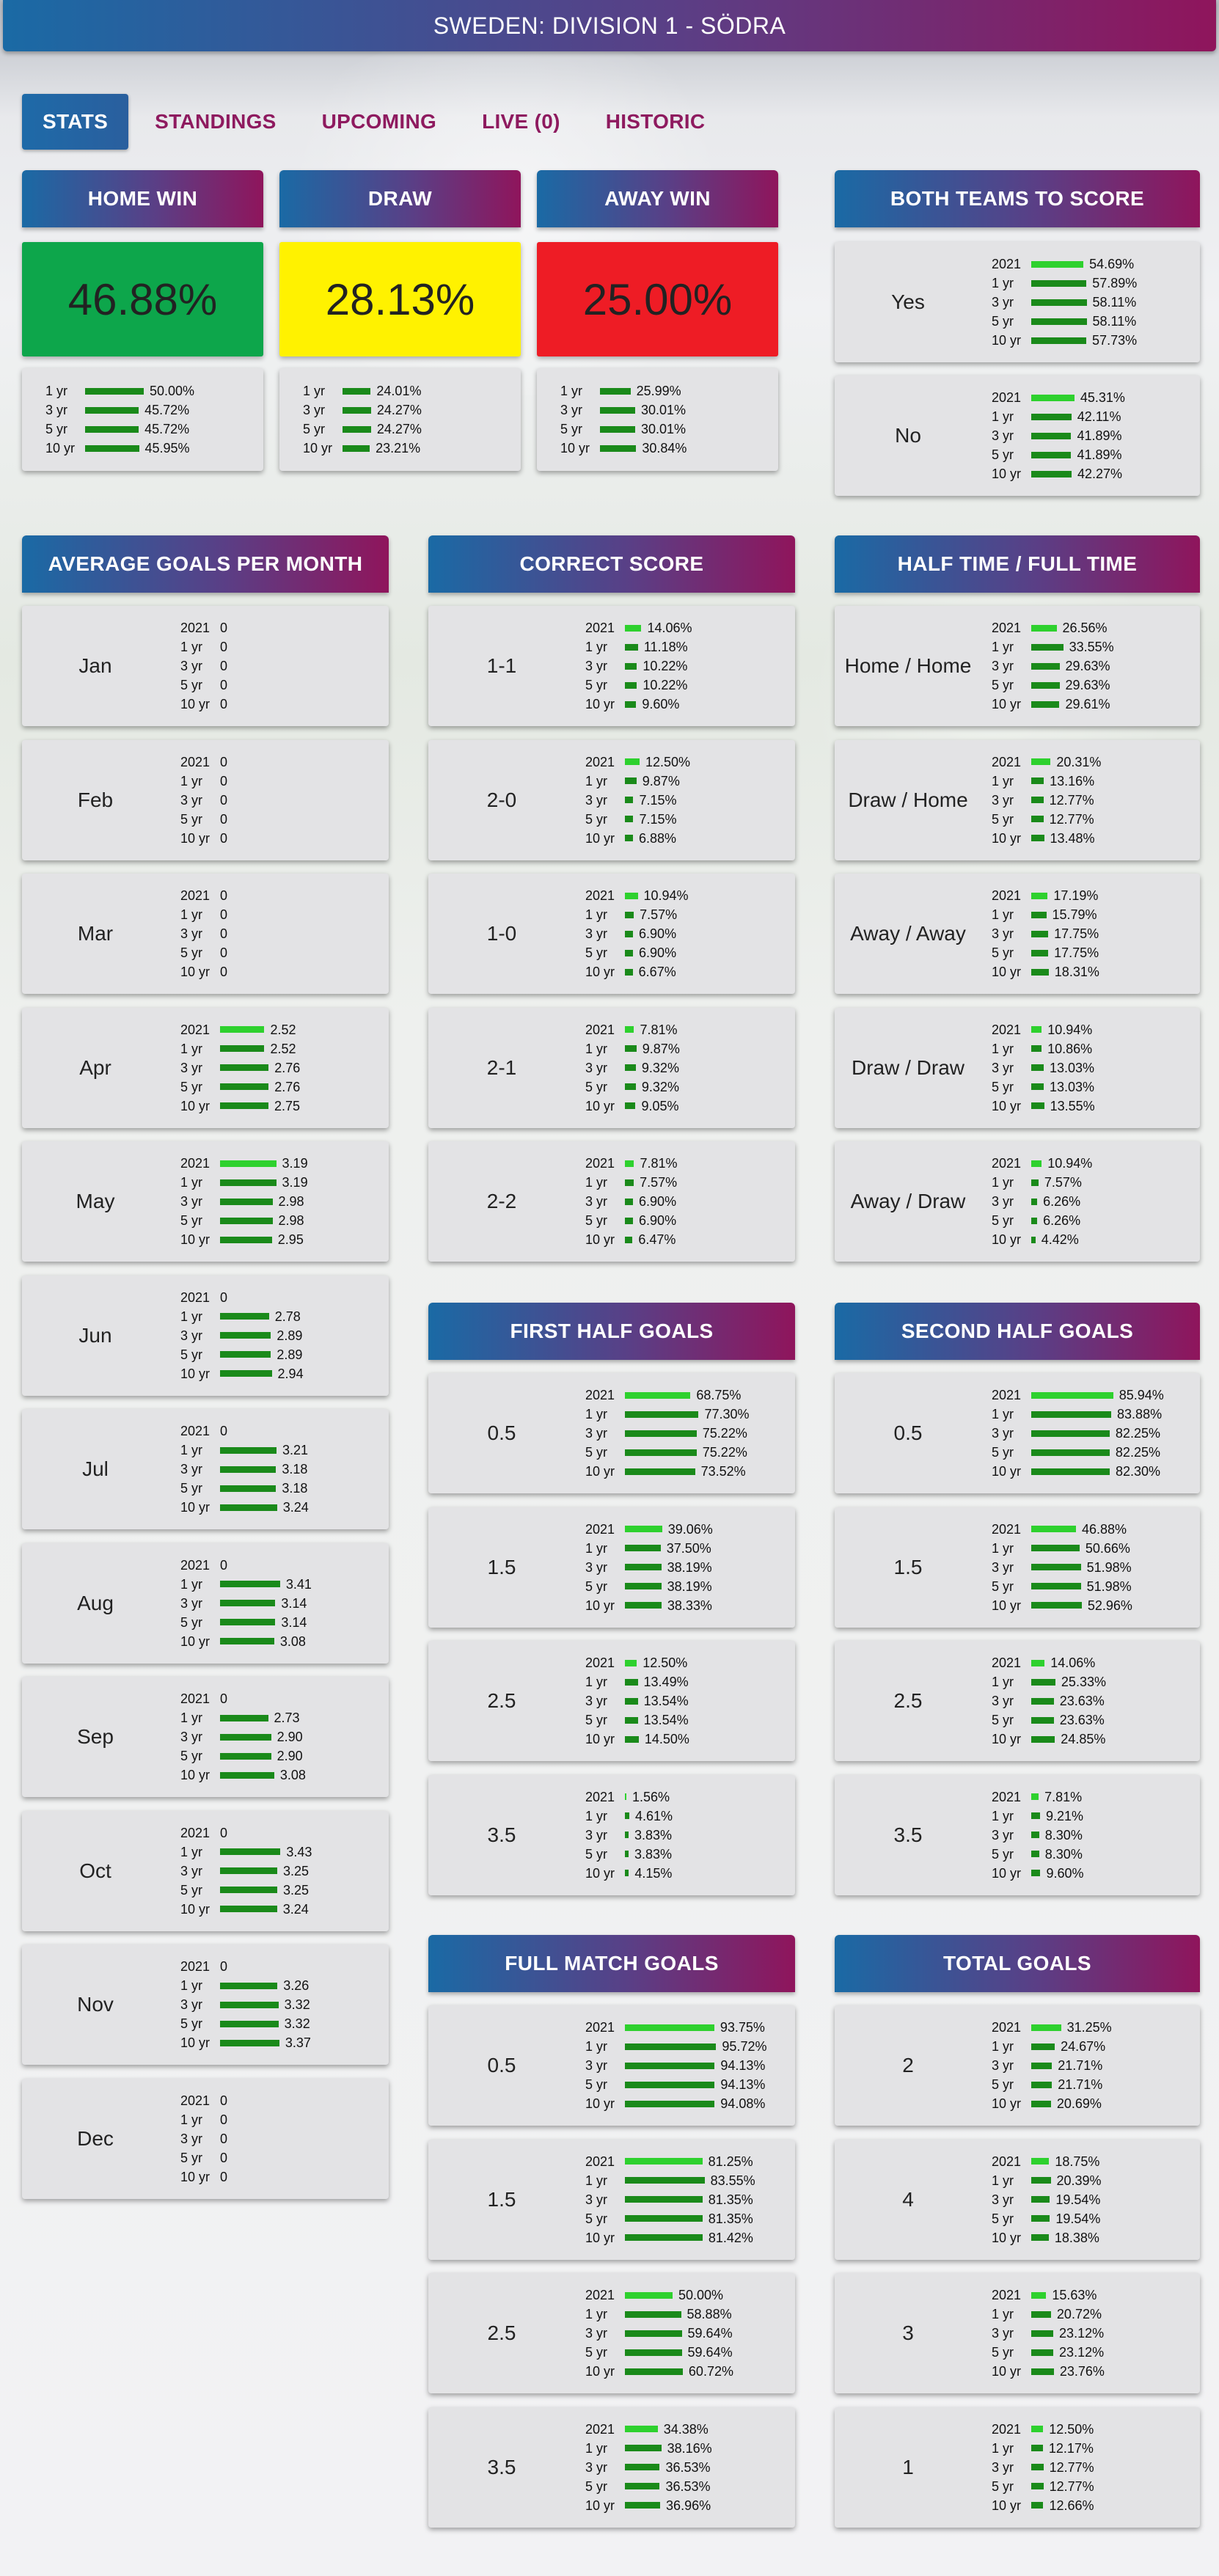  I want to click on stat-value: 23.21%, so click(399, 448).